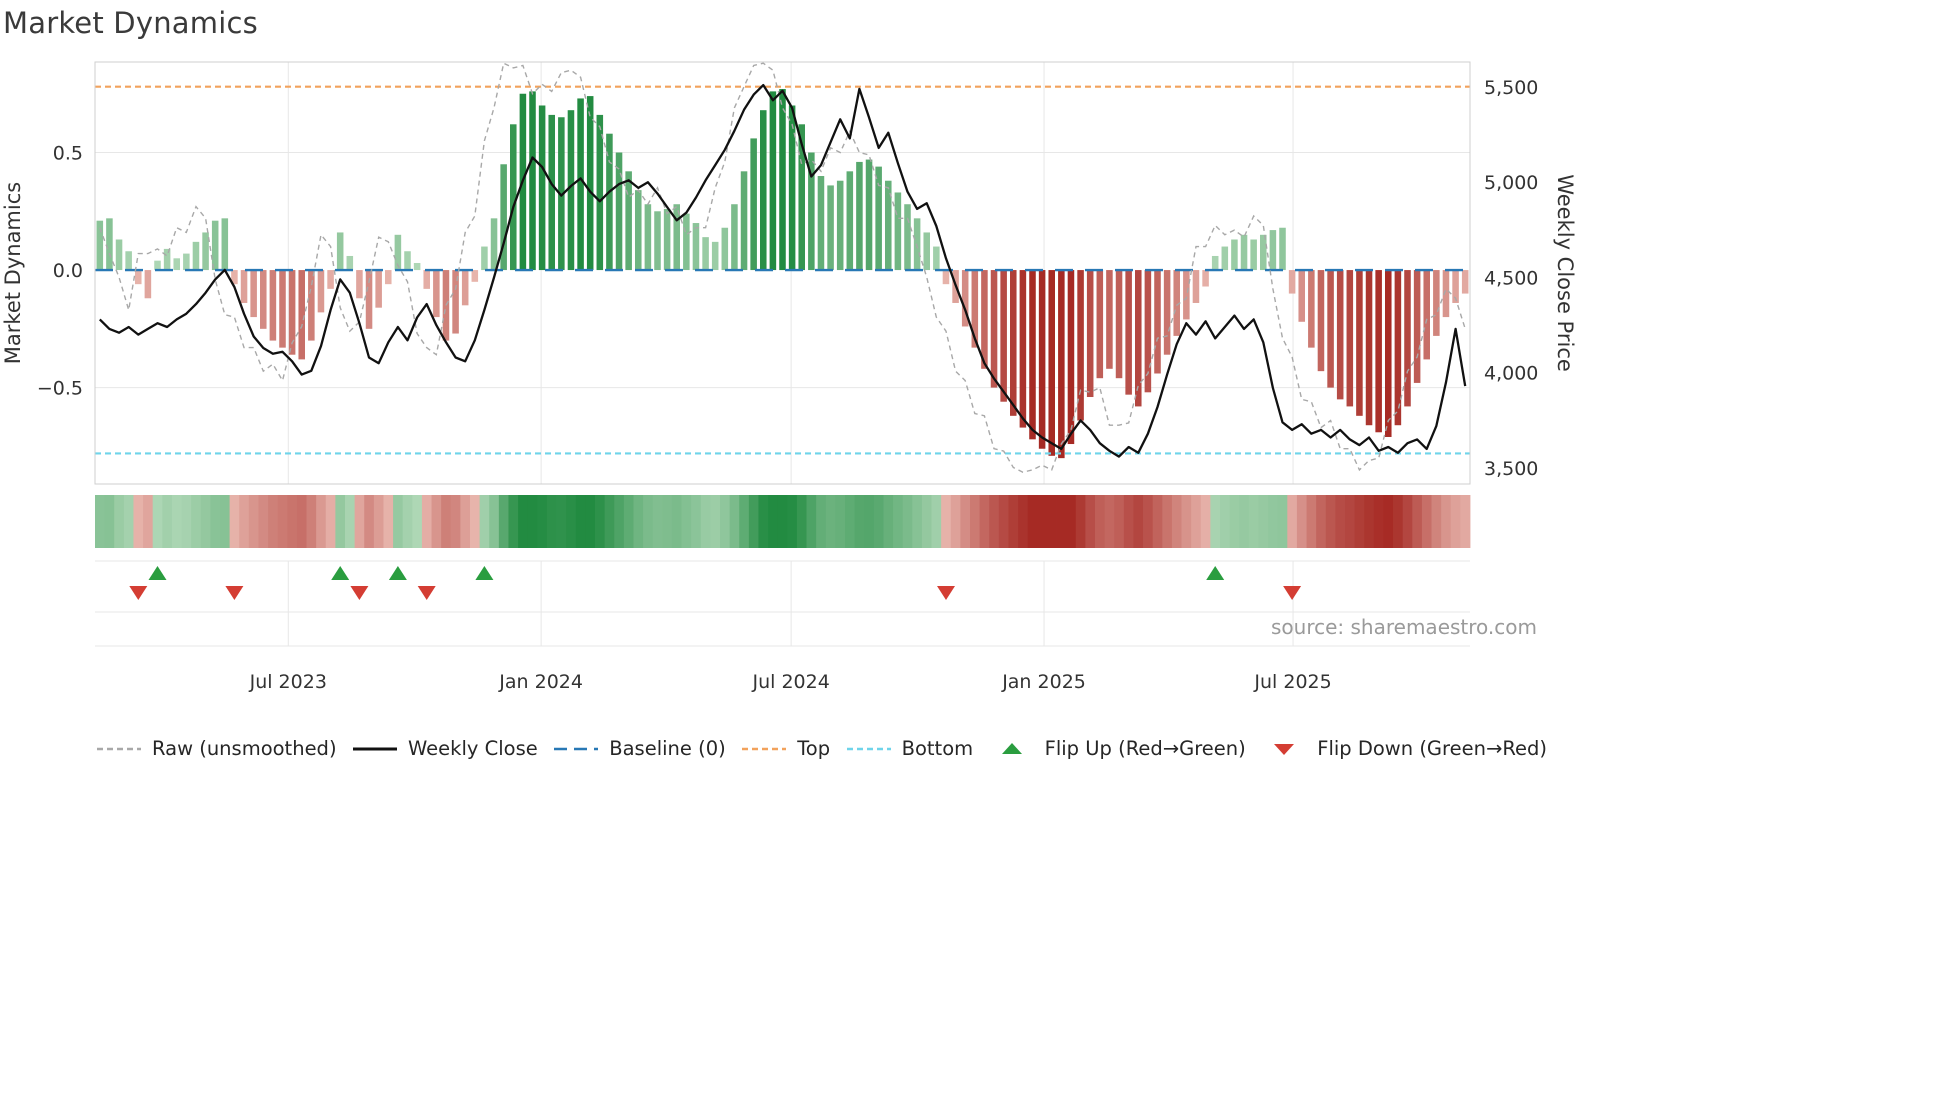 The width and height of the screenshot is (1960, 1102). Describe the element at coordinates (359, 593) in the screenshot. I see `flip-down-marker` at that location.